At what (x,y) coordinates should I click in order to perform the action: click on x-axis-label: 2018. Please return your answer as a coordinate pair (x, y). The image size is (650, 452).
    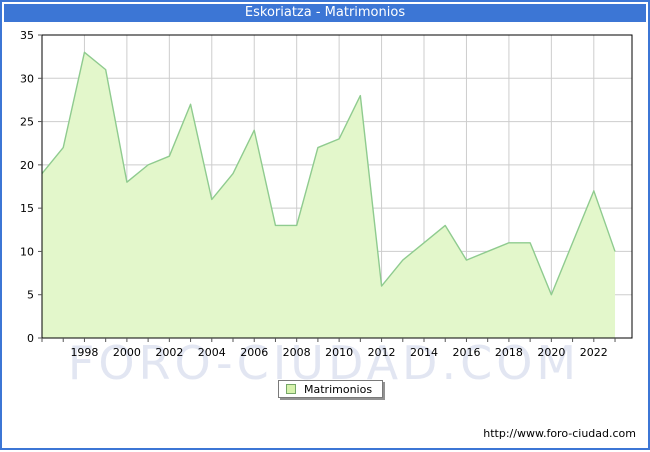
    Looking at the image, I should click on (509, 352).